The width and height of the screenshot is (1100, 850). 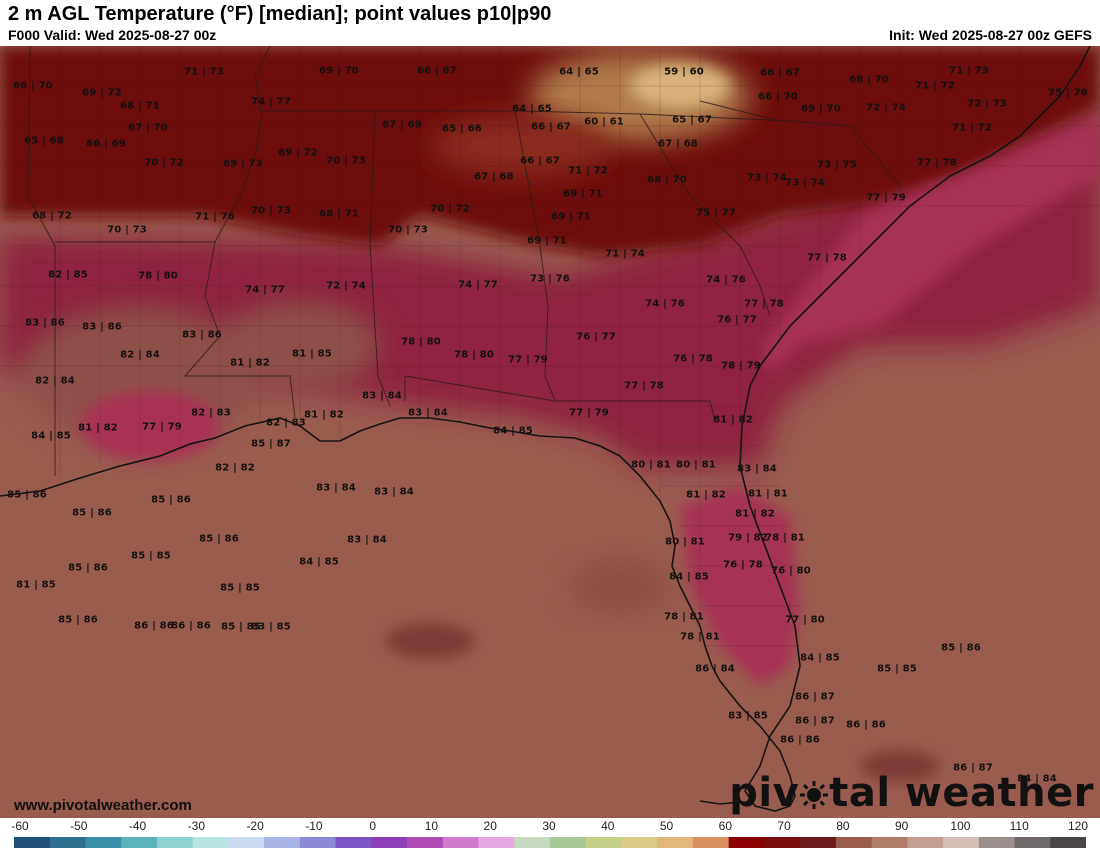 I want to click on legend-tick-label: 30, so click(x=549, y=826).